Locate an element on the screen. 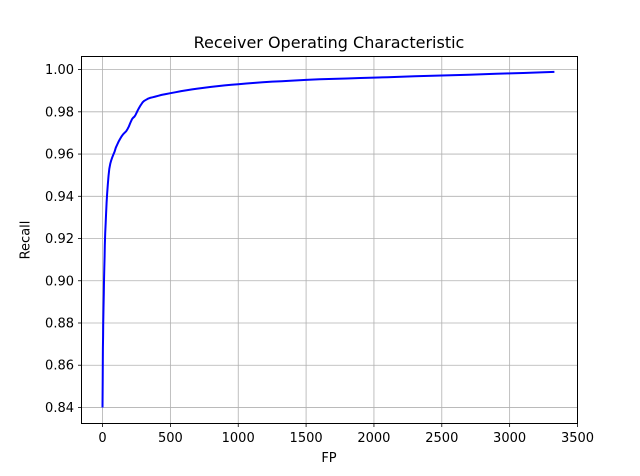  y-tick-label: 1.00 is located at coordinates (59, 70).